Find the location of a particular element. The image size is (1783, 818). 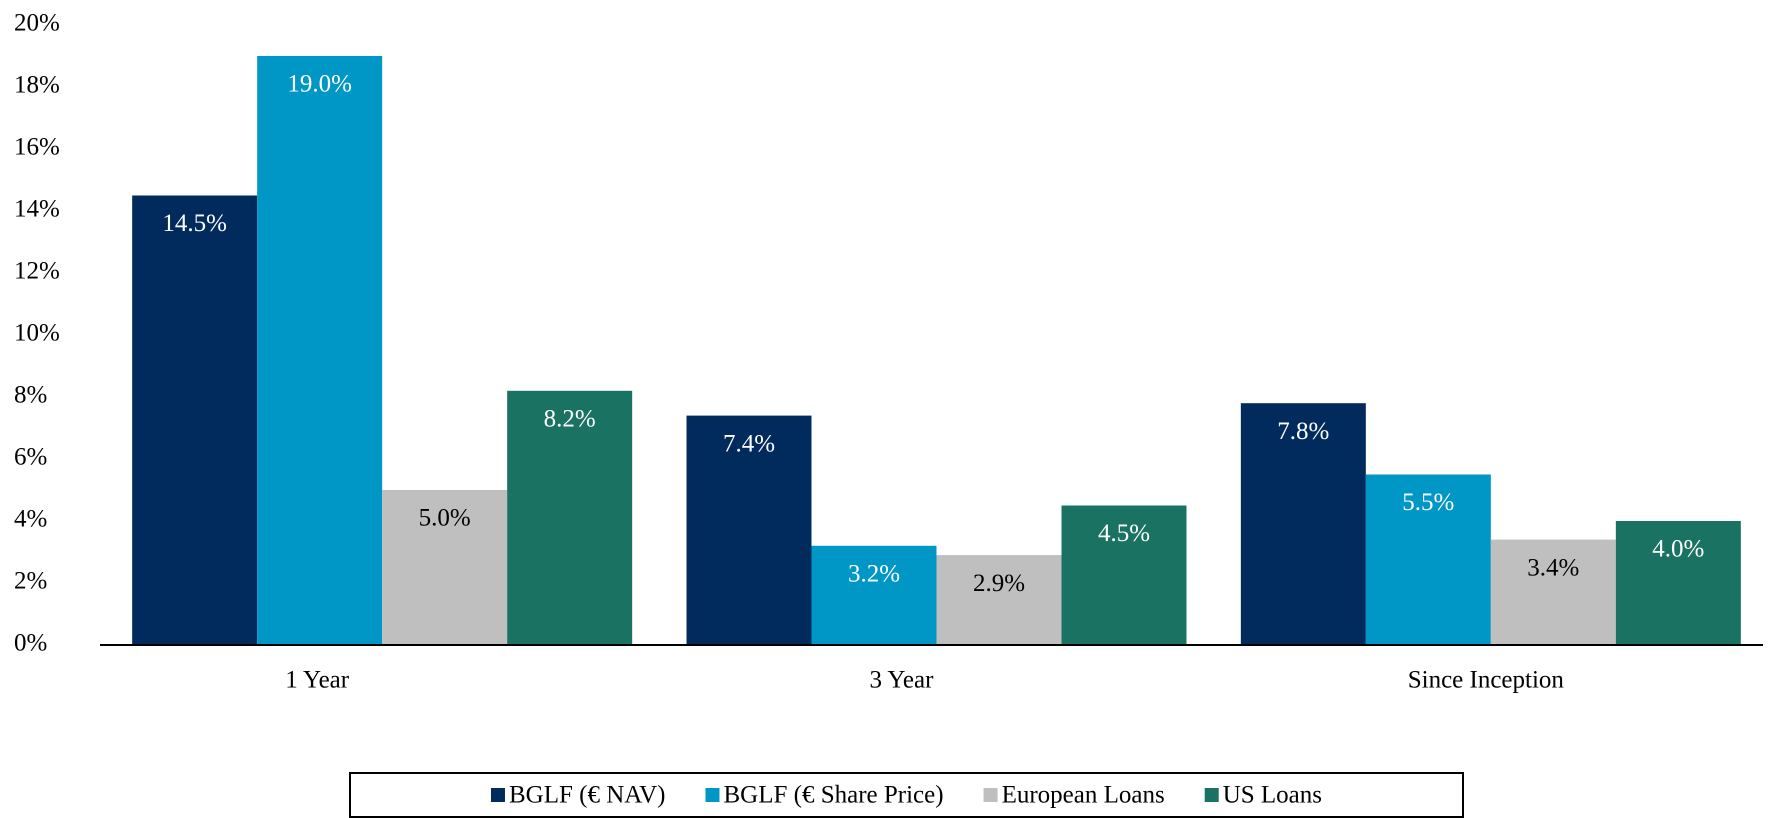

y-tick-label: 6% is located at coordinates (30, 457).